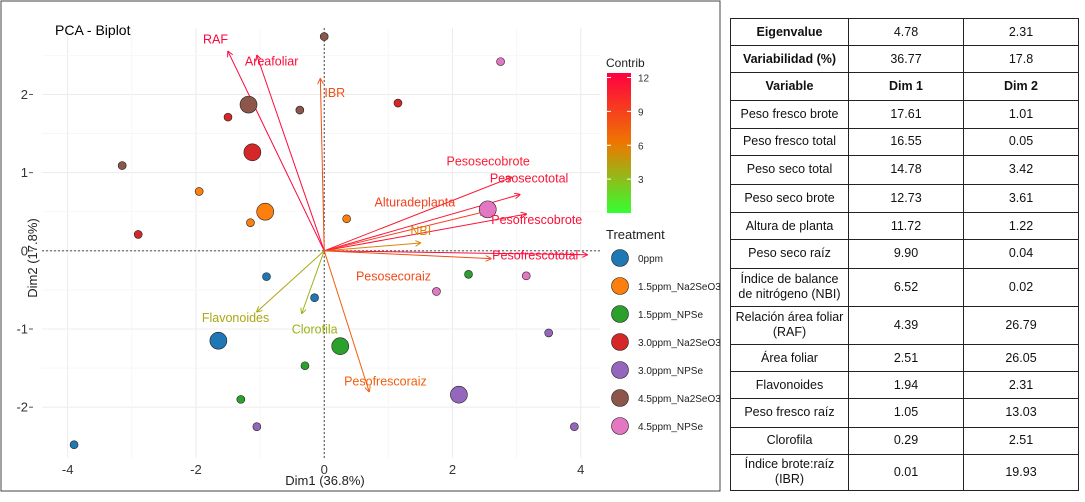 The height and width of the screenshot is (502, 1085). What do you see at coordinates (906, 32) in the screenshot?
I see `eigenvalue-dim1: 4.78` at bounding box center [906, 32].